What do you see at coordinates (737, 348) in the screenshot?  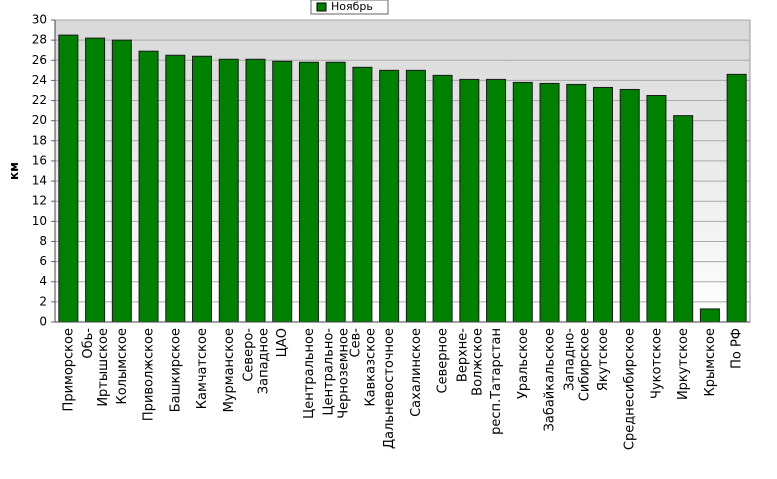 I see `x-tick-label: По РФ` at bounding box center [737, 348].